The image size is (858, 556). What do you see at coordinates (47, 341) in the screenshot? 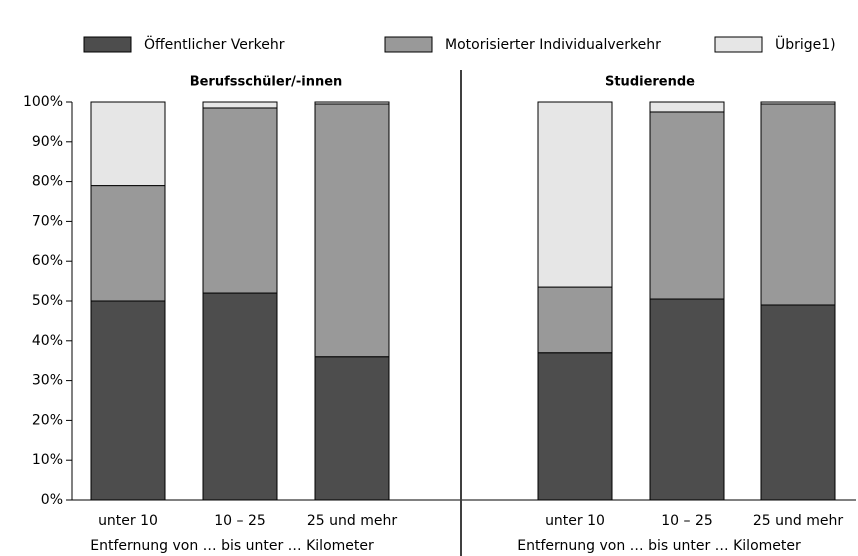
I see `y-tick-label: 40%` at bounding box center [47, 341].